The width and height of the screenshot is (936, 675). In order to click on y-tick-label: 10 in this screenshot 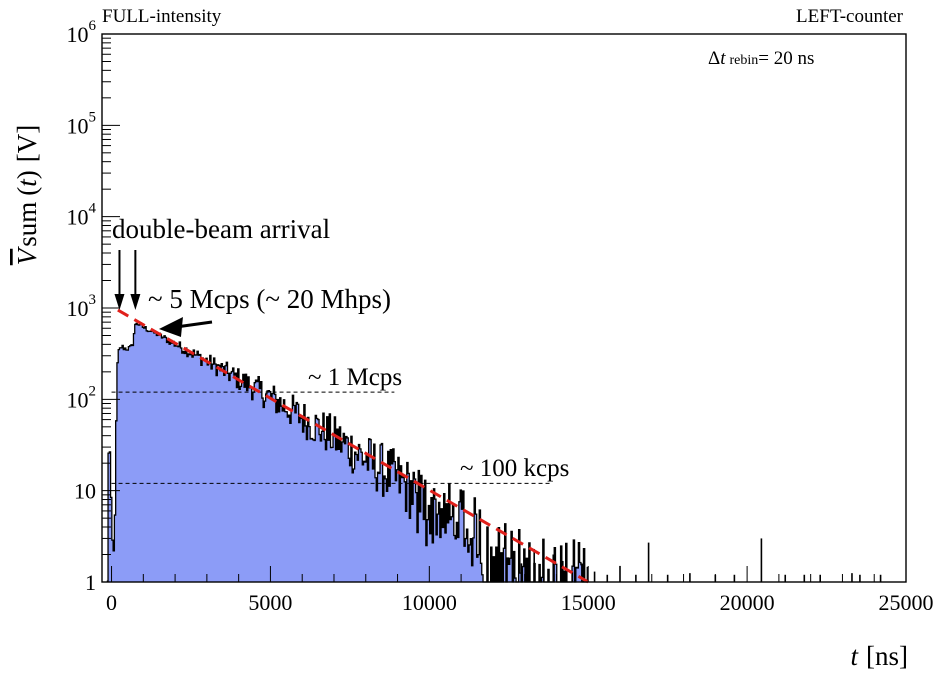, I will do `click(85, 491)`.